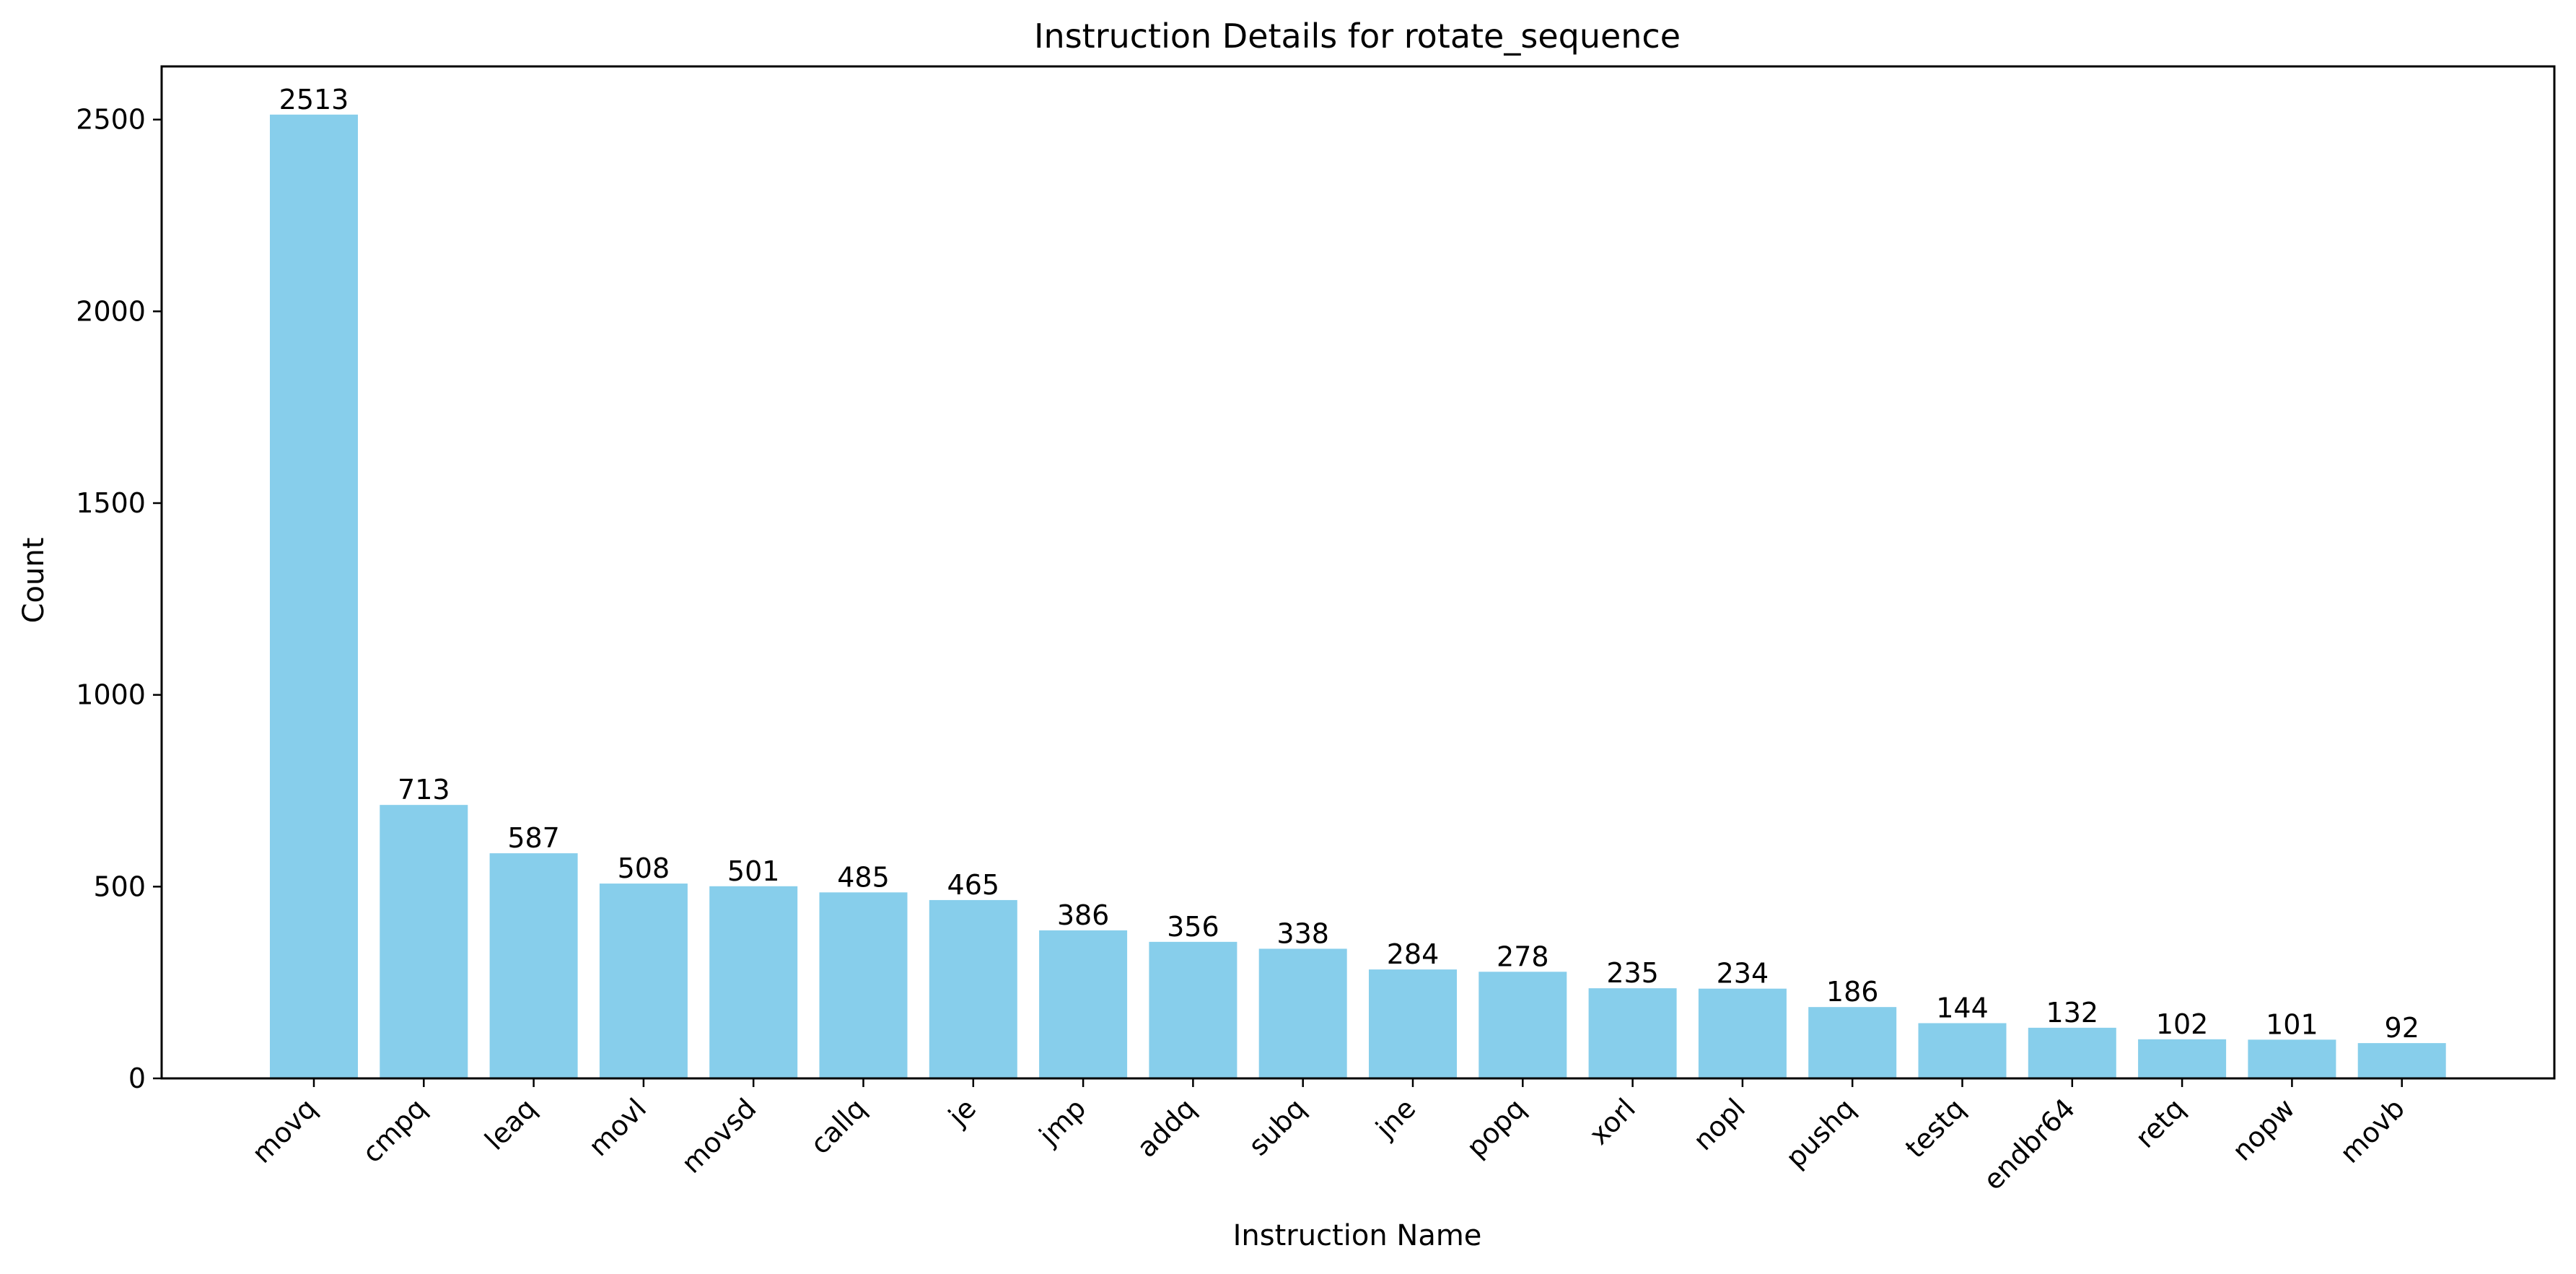 Image resolution: width=2576 pixels, height=1274 pixels. What do you see at coordinates (533, 965) in the screenshot?
I see `bar-leaq` at bounding box center [533, 965].